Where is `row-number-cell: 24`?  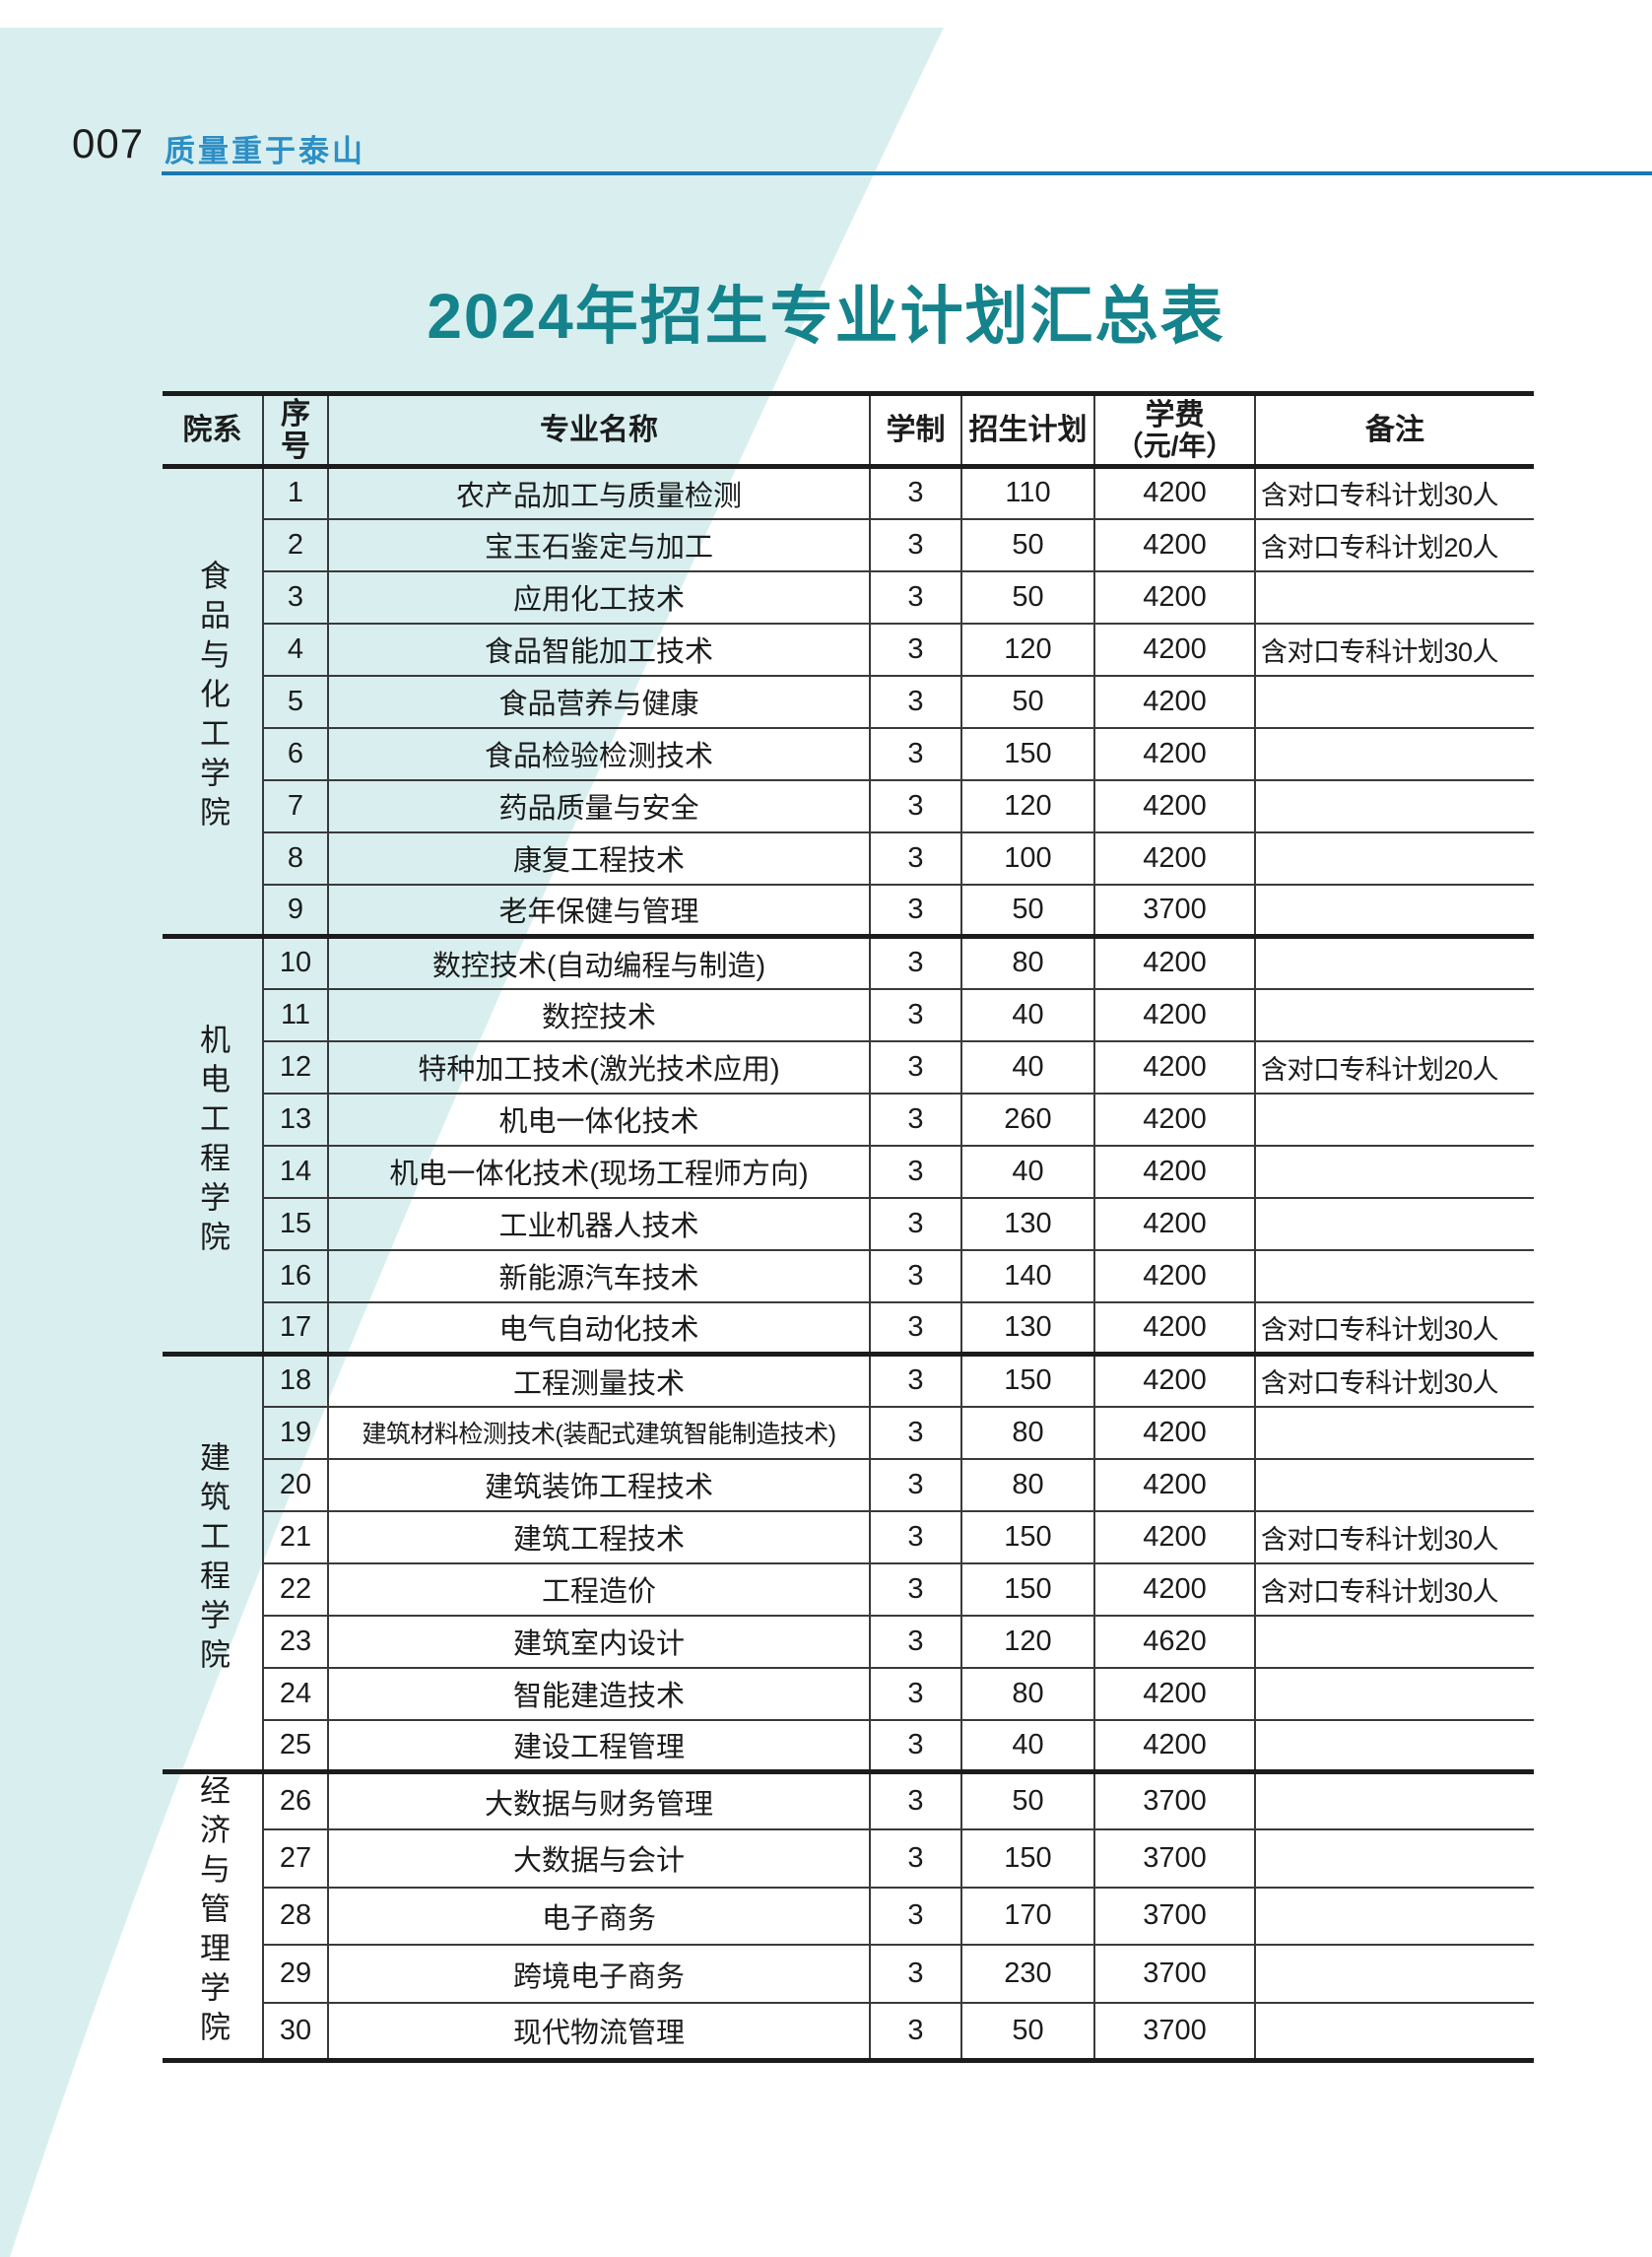 row-number-cell: 24 is located at coordinates (295, 1693).